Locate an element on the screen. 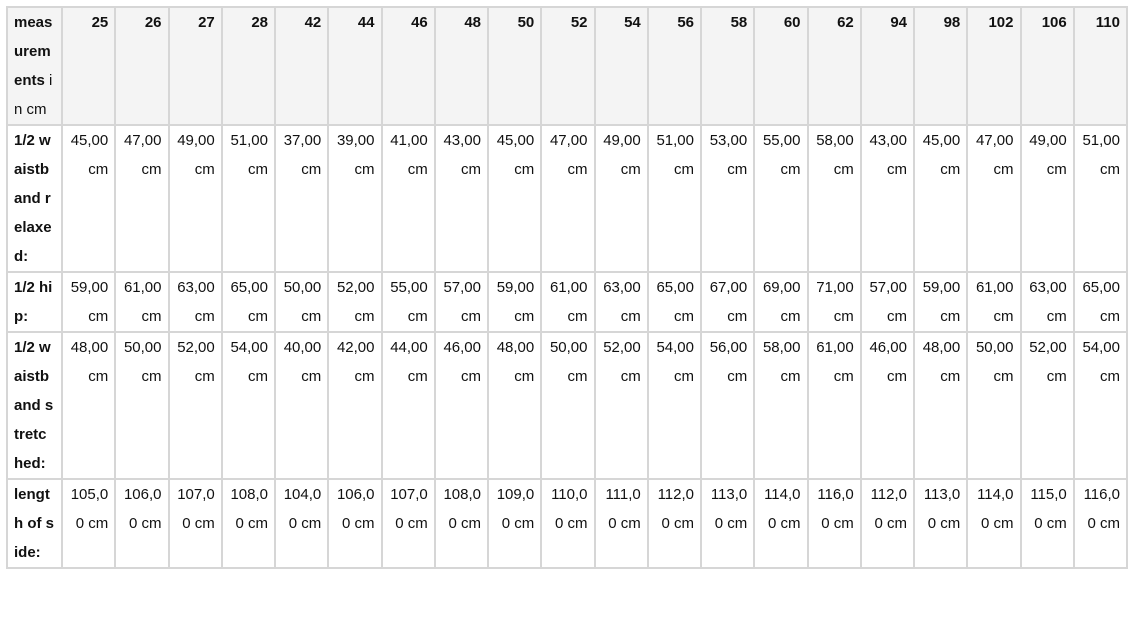 Image resolution: width=1134 pixels, height=625 pixels. size-header: 98 is located at coordinates (940, 66).